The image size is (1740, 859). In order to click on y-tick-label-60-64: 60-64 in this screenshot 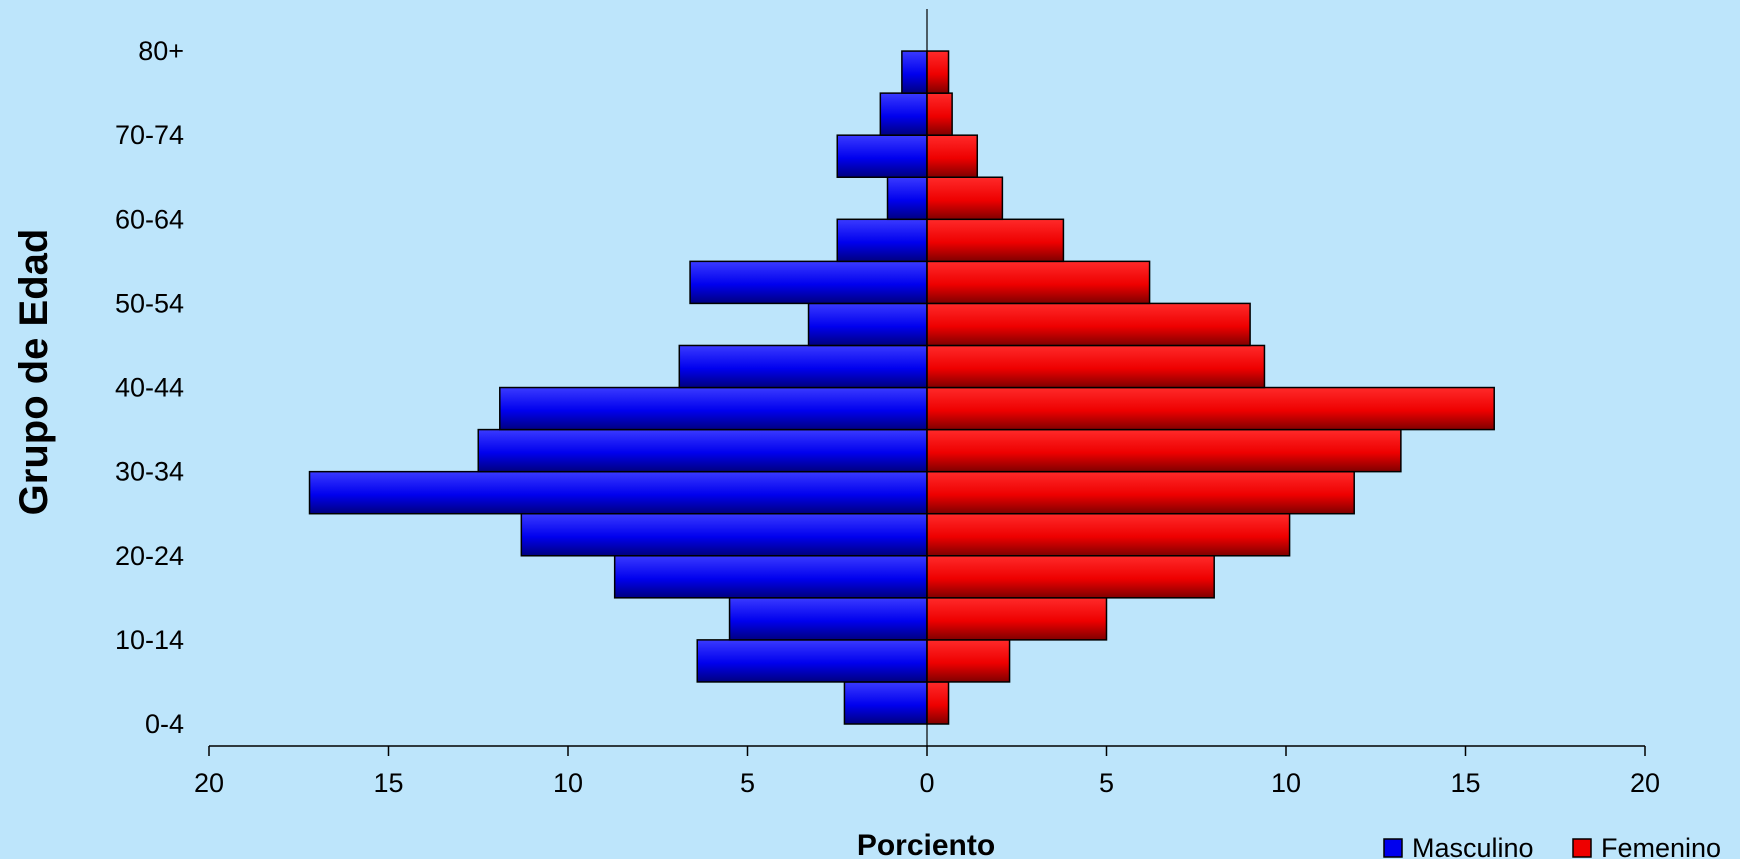, I will do `click(149, 219)`.